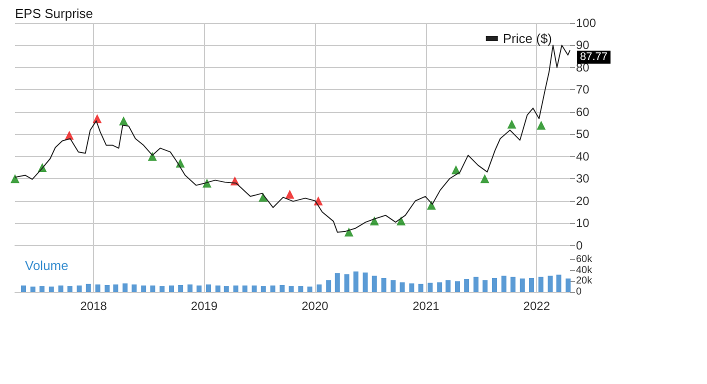 This screenshot has width=707, height=384. Describe the element at coordinates (585, 270) in the screenshot. I see `y-tick-label: 40k` at that location.